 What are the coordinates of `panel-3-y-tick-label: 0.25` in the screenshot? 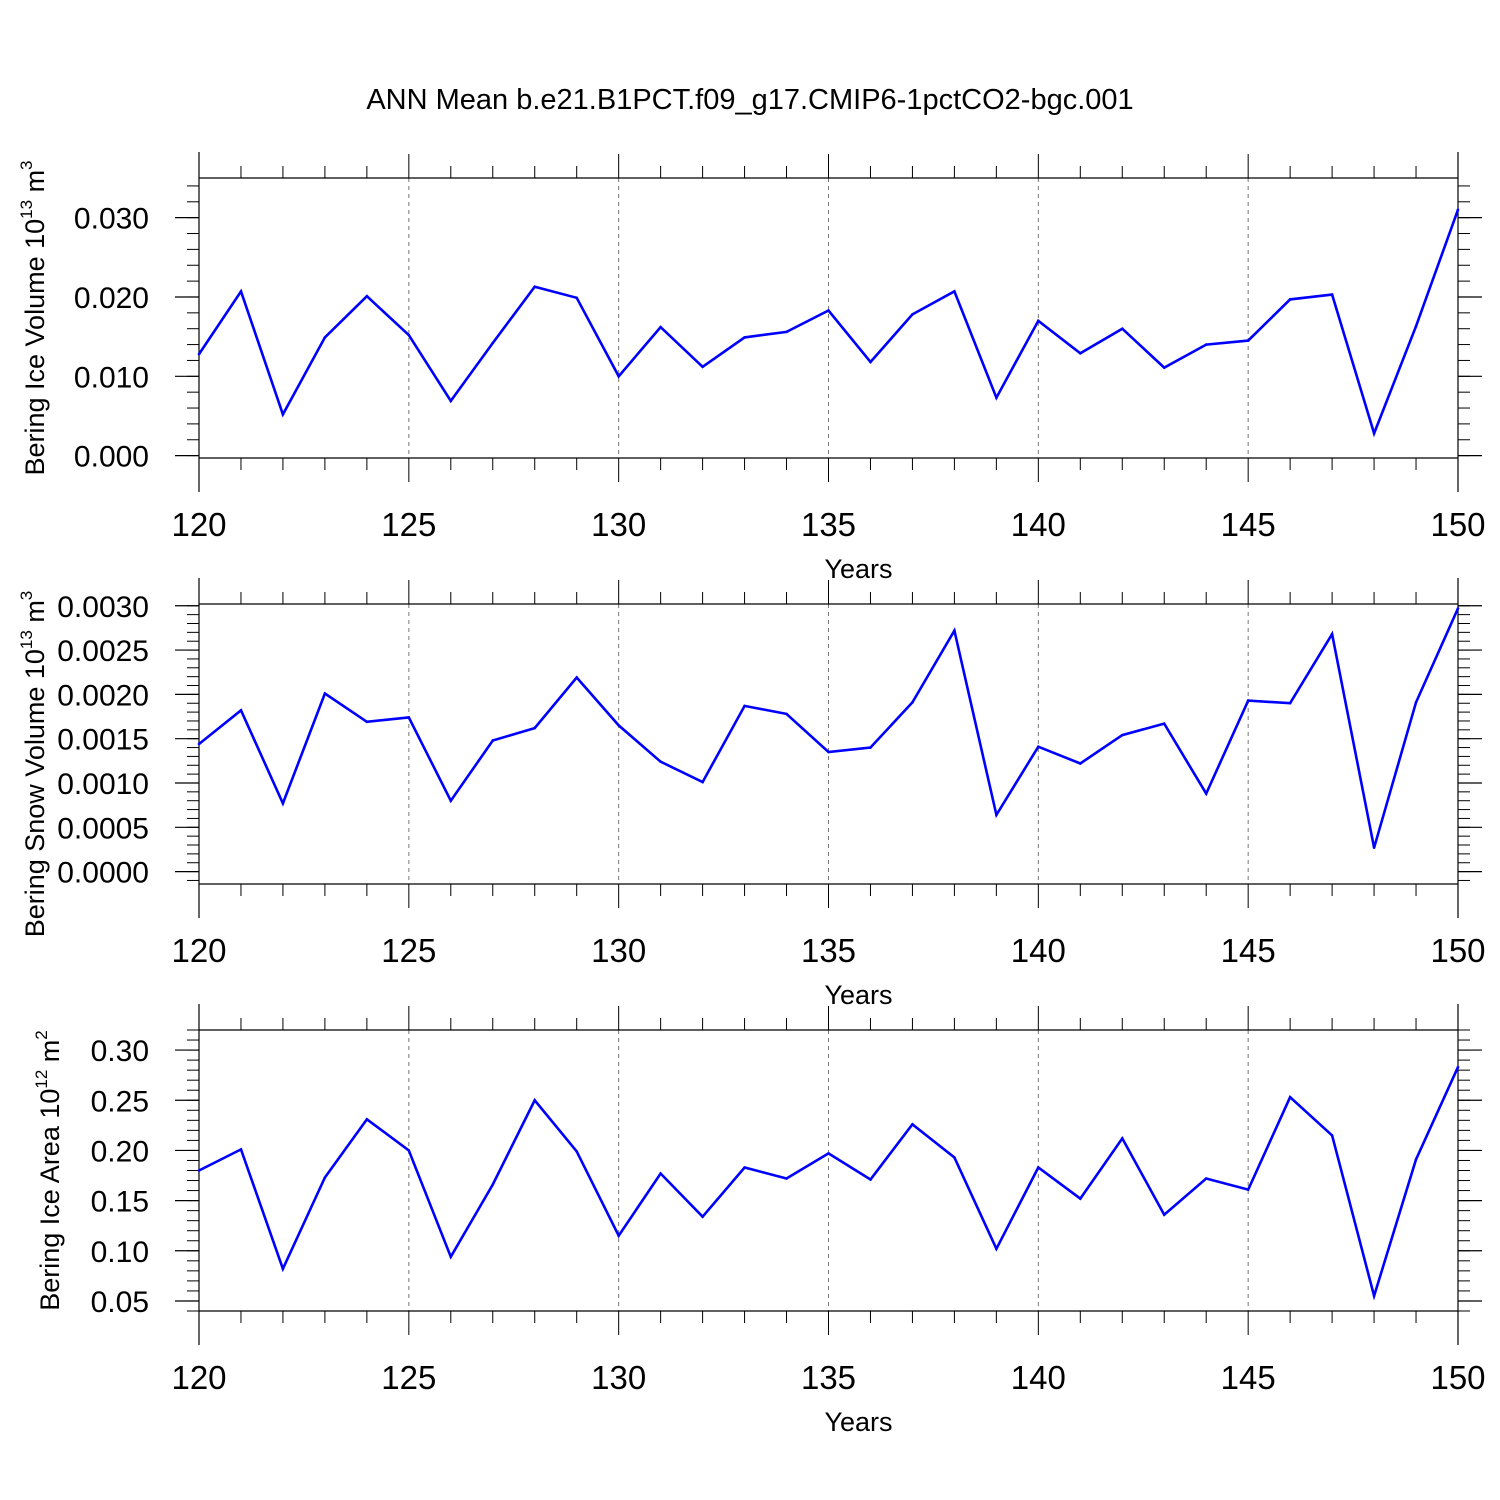 It's located at (120, 1101).